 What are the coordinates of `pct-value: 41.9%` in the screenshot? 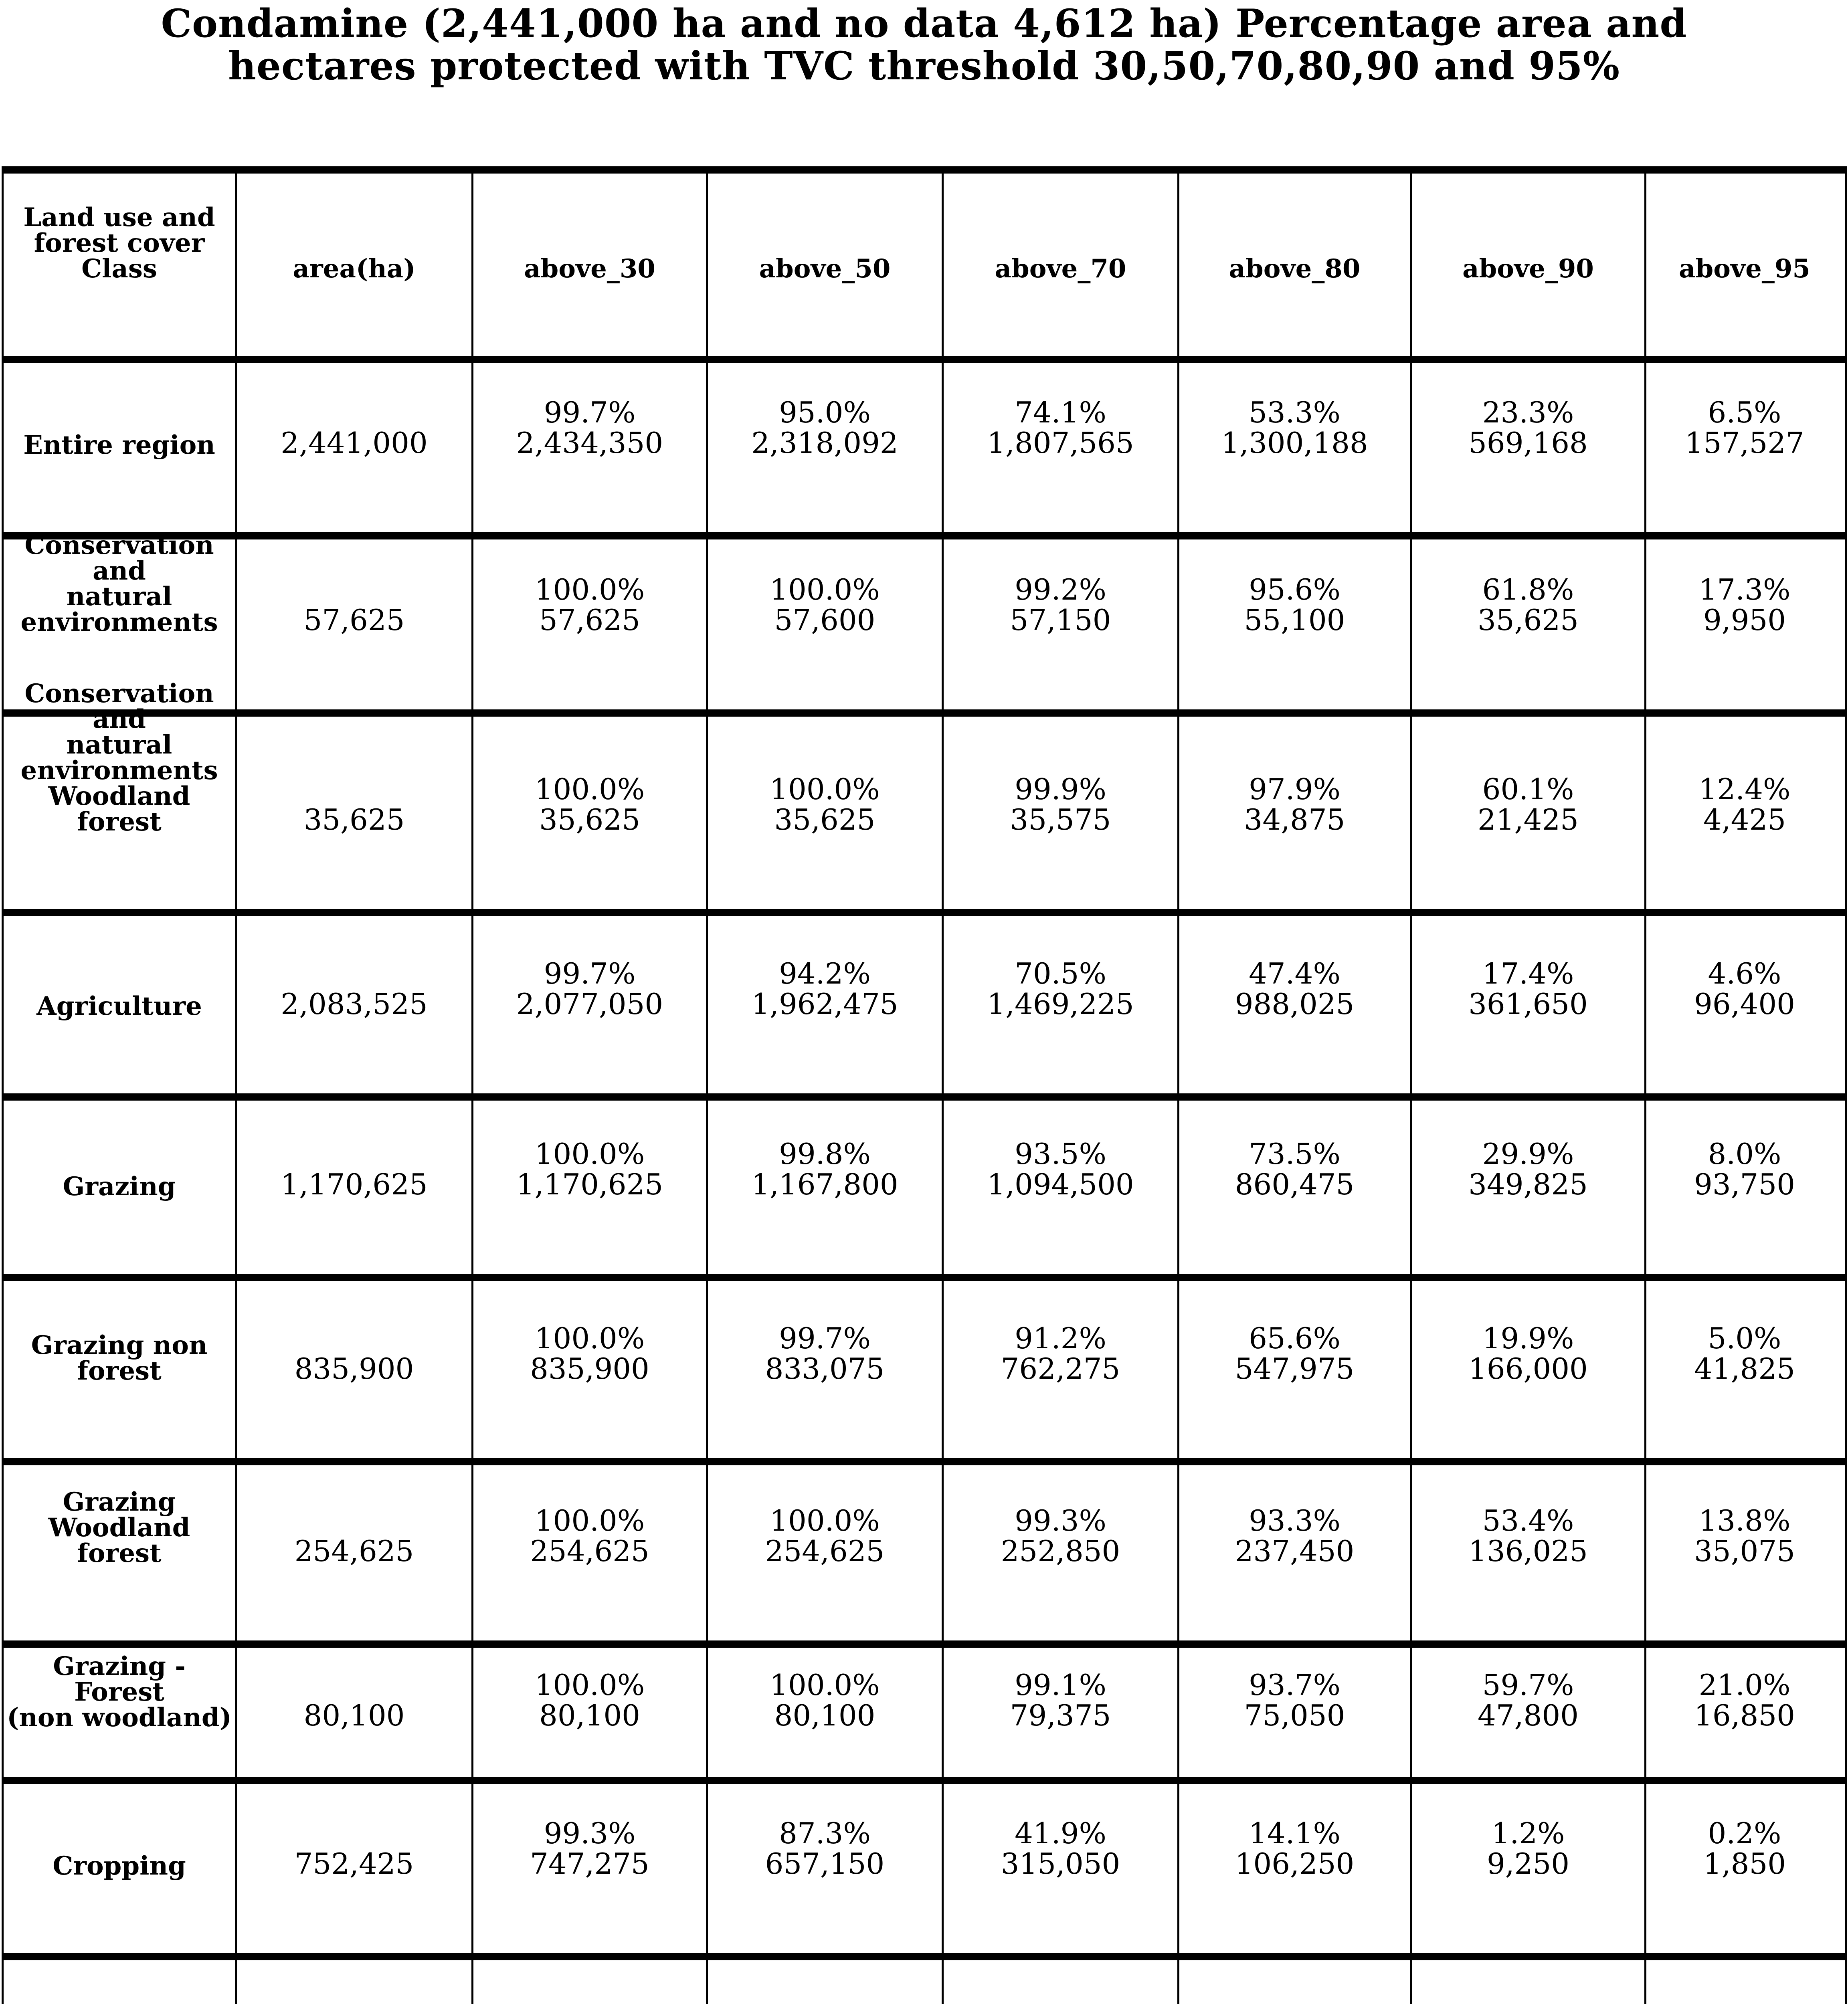 It's located at (1060, 1833).